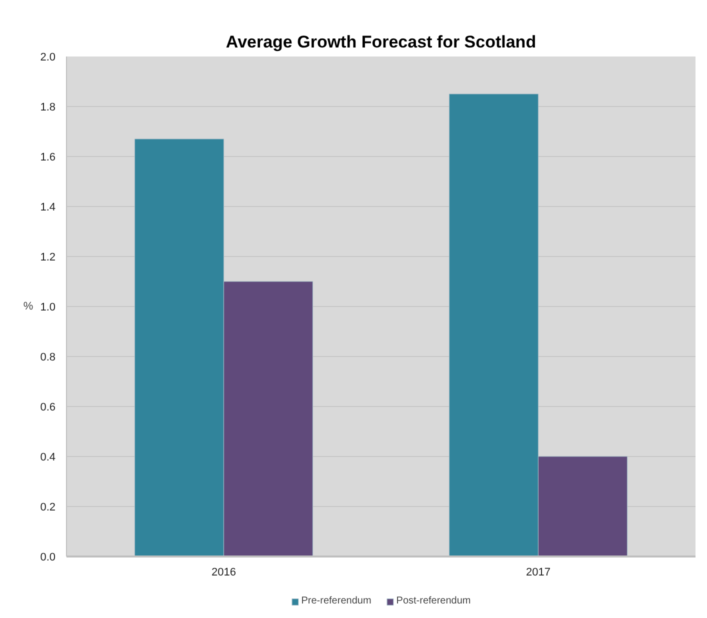 This screenshot has width=707, height=618. What do you see at coordinates (48, 308) in the screenshot?
I see `y-tick-label: 1.0` at bounding box center [48, 308].